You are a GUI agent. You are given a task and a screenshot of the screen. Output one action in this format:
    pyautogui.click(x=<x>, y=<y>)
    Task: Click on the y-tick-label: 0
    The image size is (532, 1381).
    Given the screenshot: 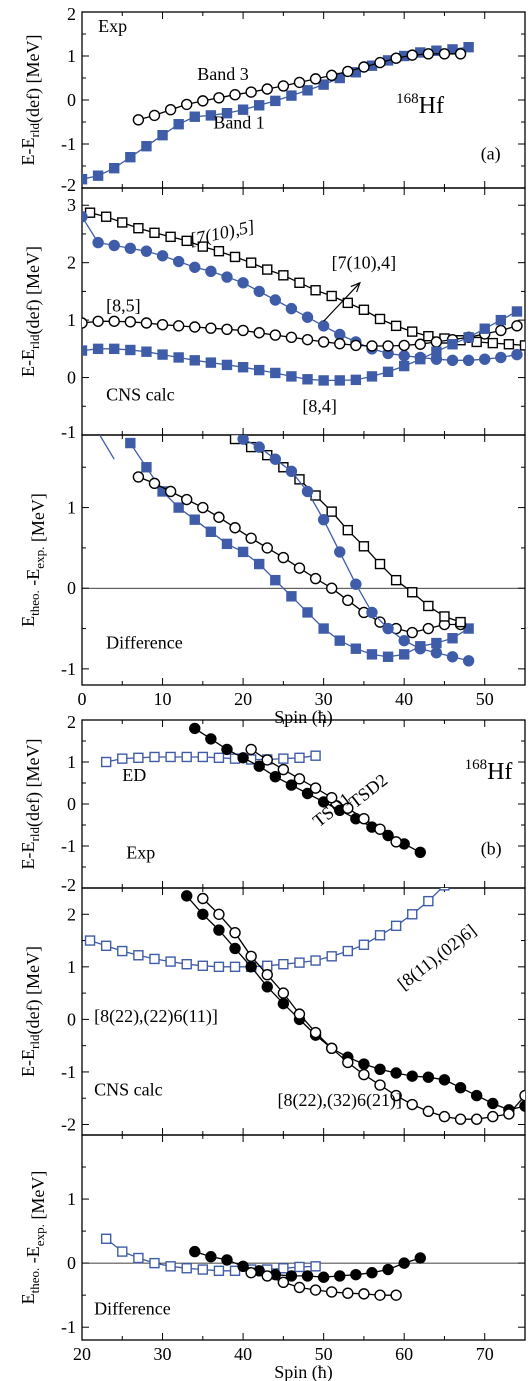 What is the action you would take?
    pyautogui.click(x=71, y=100)
    